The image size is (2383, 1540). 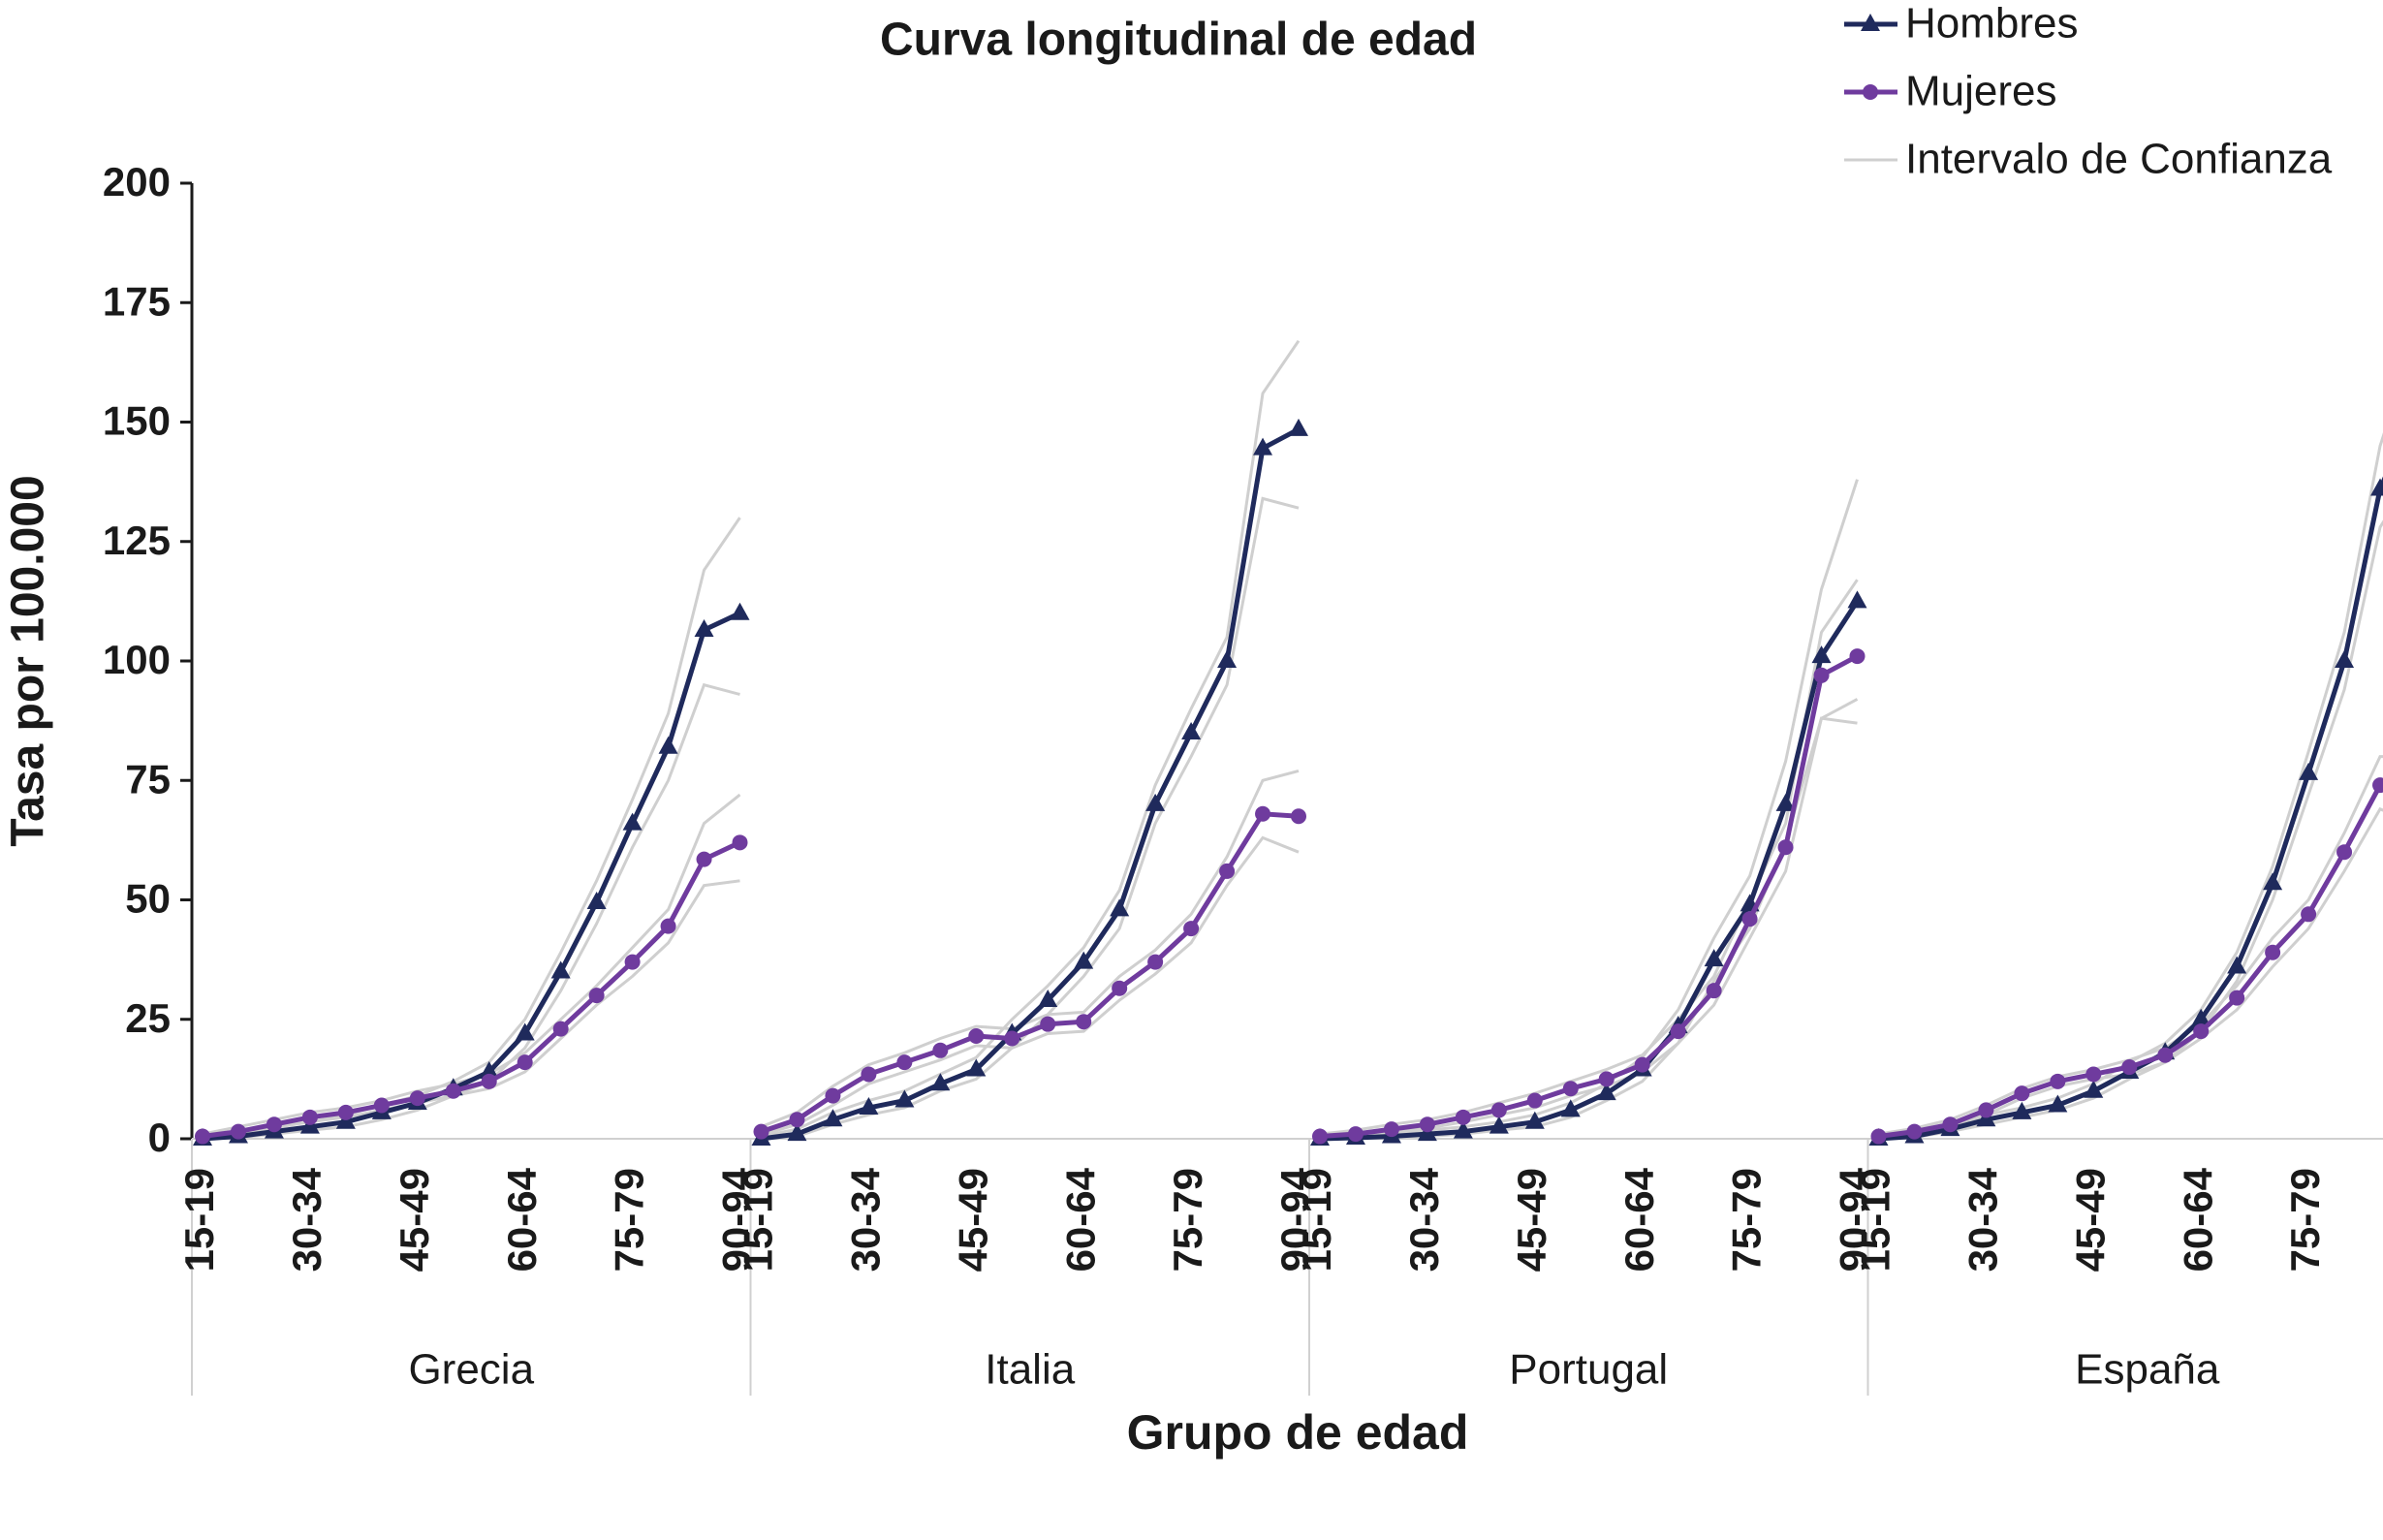 What do you see at coordinates (1298, 1432) in the screenshot?
I see `x-axis-title: Grupo de edad` at bounding box center [1298, 1432].